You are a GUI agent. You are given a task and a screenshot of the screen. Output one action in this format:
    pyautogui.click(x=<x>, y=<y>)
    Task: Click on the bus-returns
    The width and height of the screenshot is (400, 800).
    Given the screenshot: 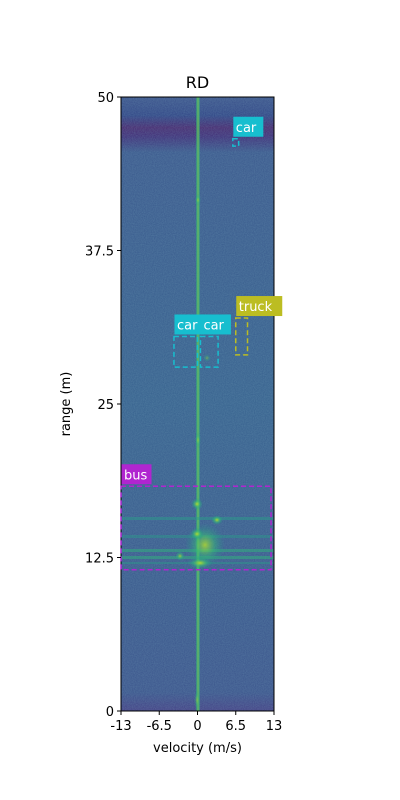 What is the action you would take?
    pyautogui.click(x=197, y=533)
    